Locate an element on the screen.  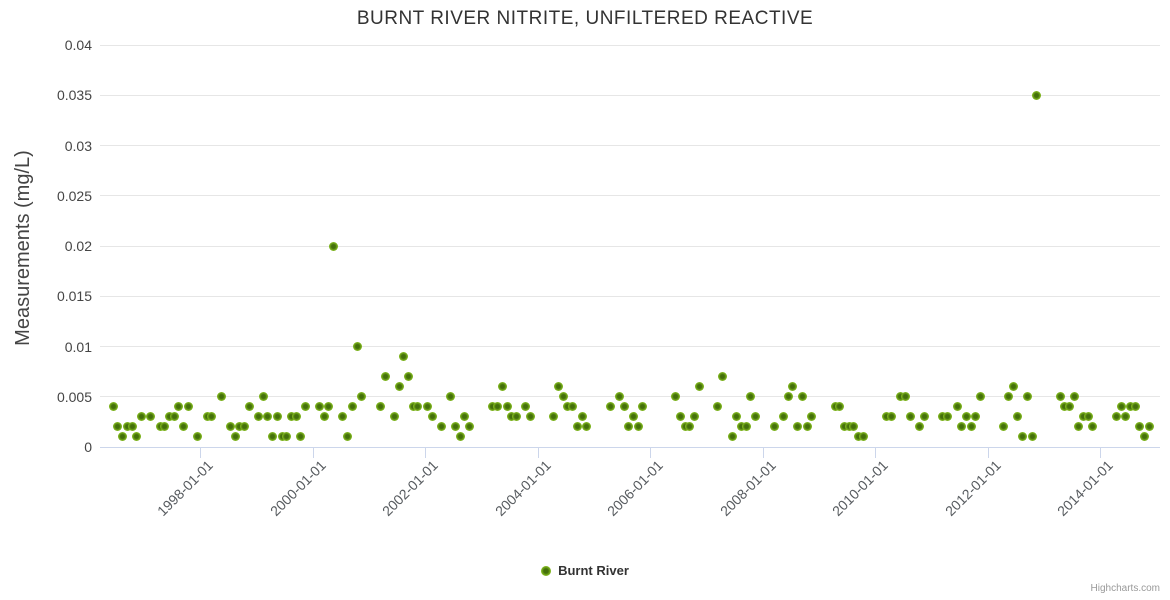
highcharts-credit: Highcharts.com is located at coordinates (1125, 588).